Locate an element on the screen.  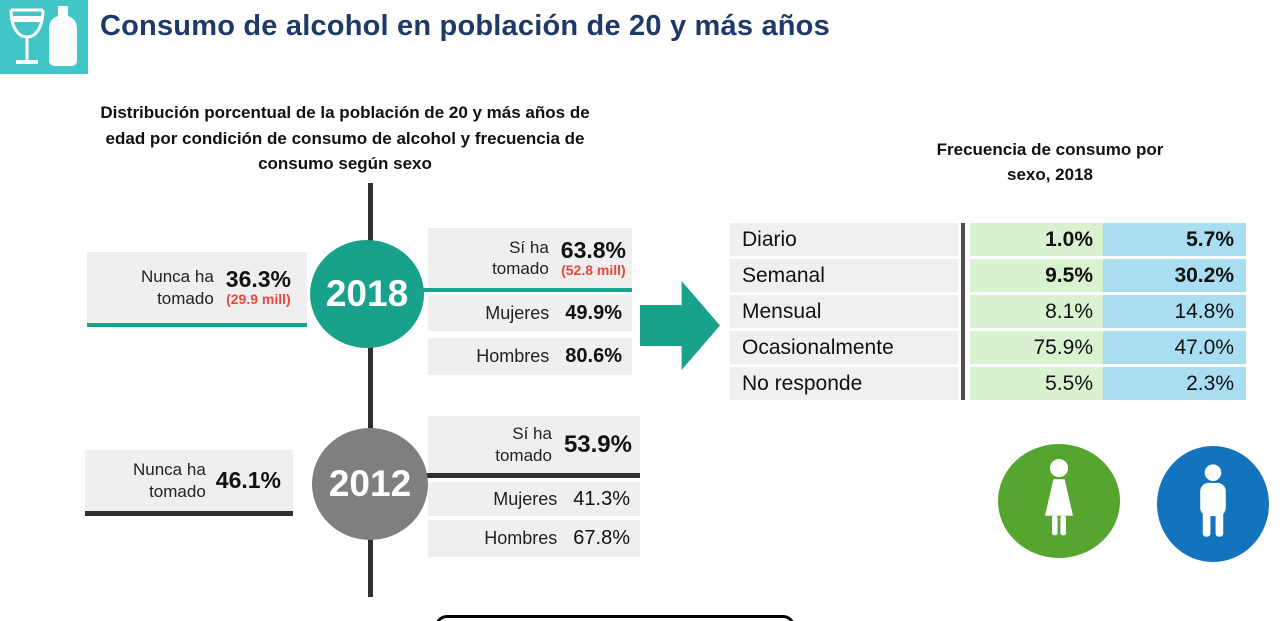
women-value: 8.1% is located at coordinates (1069, 311).